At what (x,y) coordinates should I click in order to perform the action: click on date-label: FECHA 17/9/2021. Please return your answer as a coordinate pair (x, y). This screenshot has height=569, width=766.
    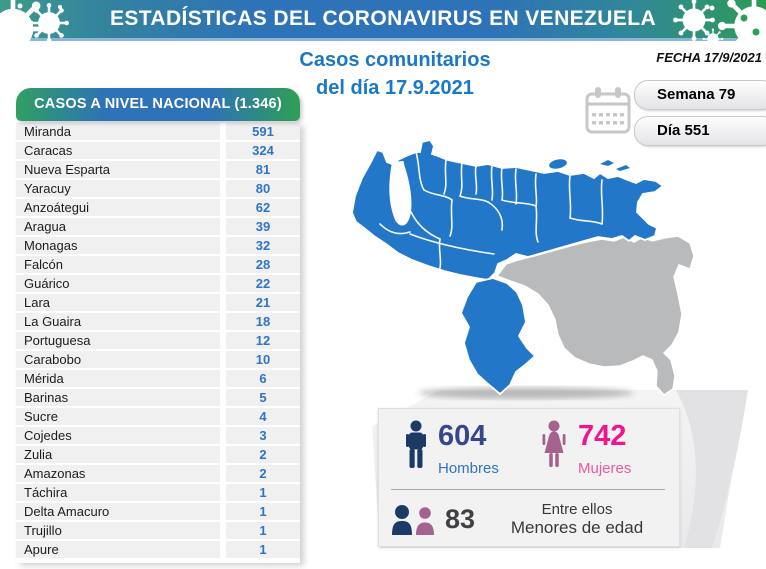
    Looking at the image, I should click on (709, 57).